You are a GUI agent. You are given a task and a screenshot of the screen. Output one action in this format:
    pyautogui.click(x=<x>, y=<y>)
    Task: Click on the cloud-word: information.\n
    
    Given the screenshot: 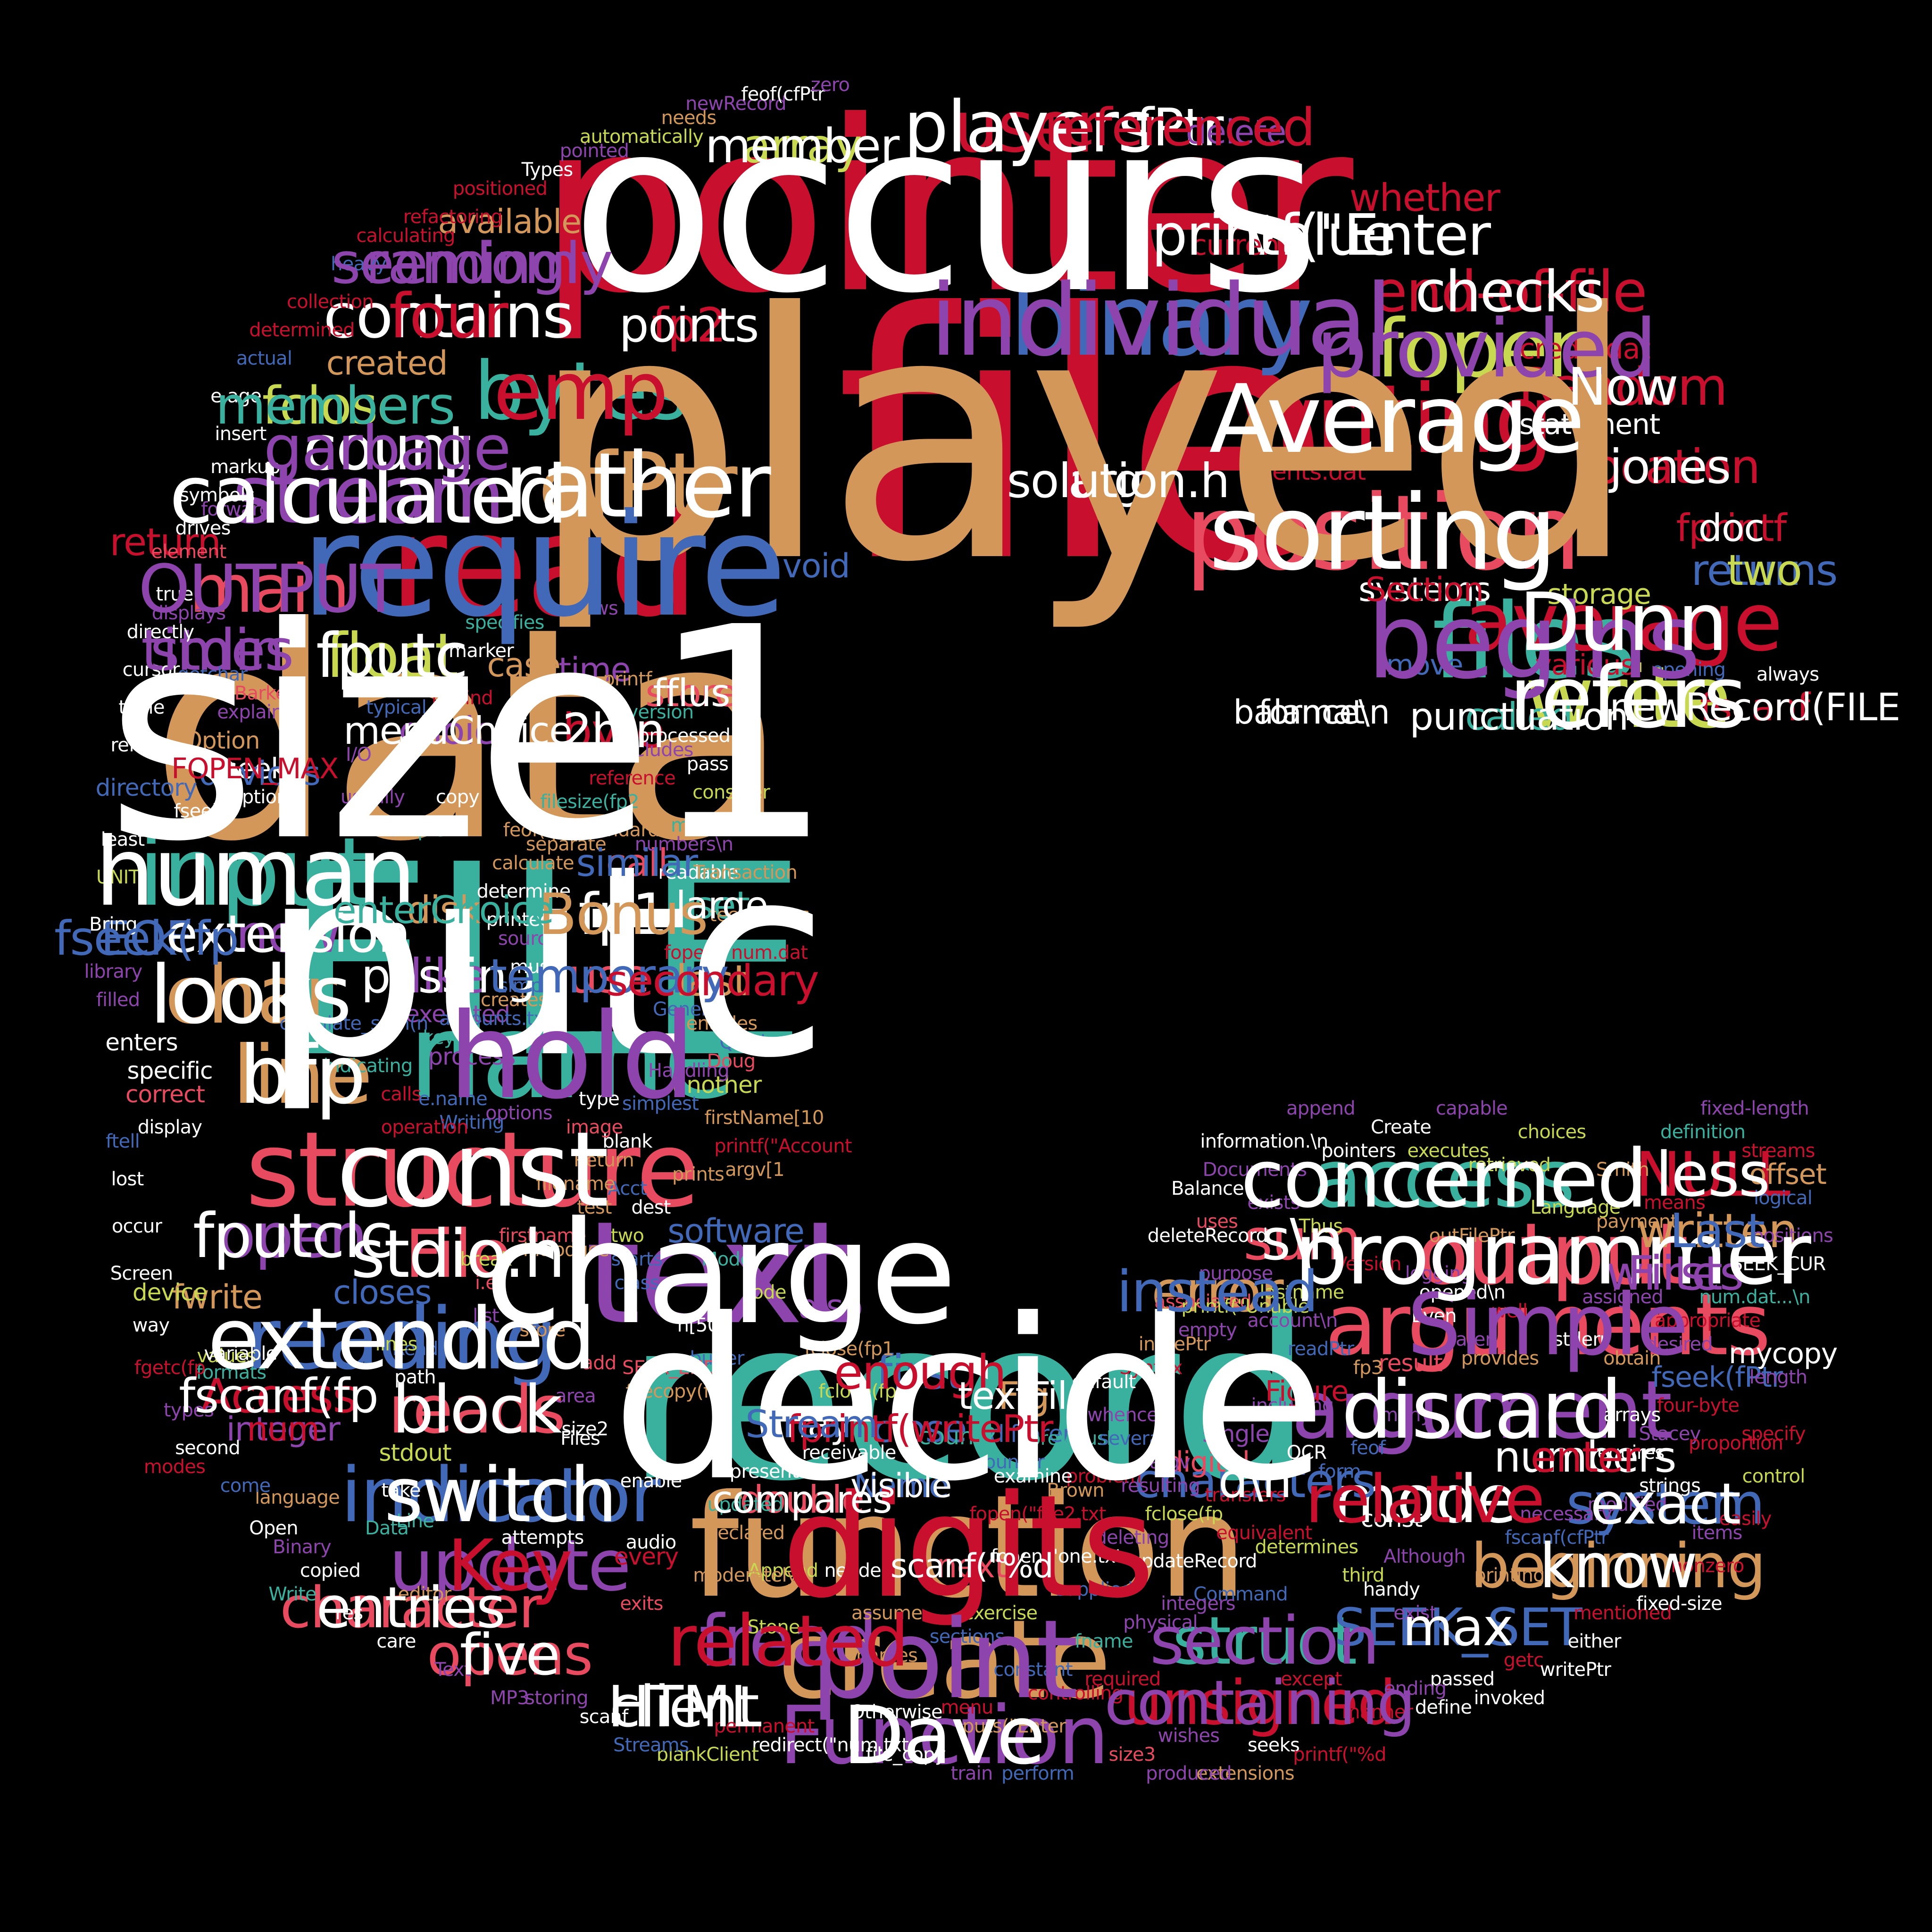 What is the action you would take?
    pyautogui.click(x=1264, y=1141)
    